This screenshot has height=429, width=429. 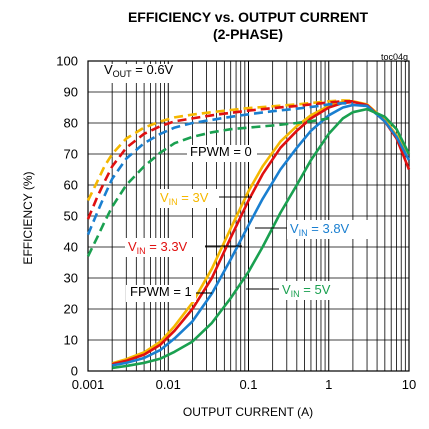 What do you see at coordinates (306, 290) in the screenshot?
I see `annotation-label: VIN = 5V` at bounding box center [306, 290].